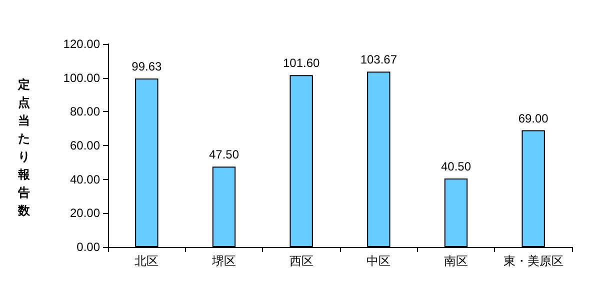 The image size is (590, 295). I want to click on data-label: 47.50, so click(224, 155).